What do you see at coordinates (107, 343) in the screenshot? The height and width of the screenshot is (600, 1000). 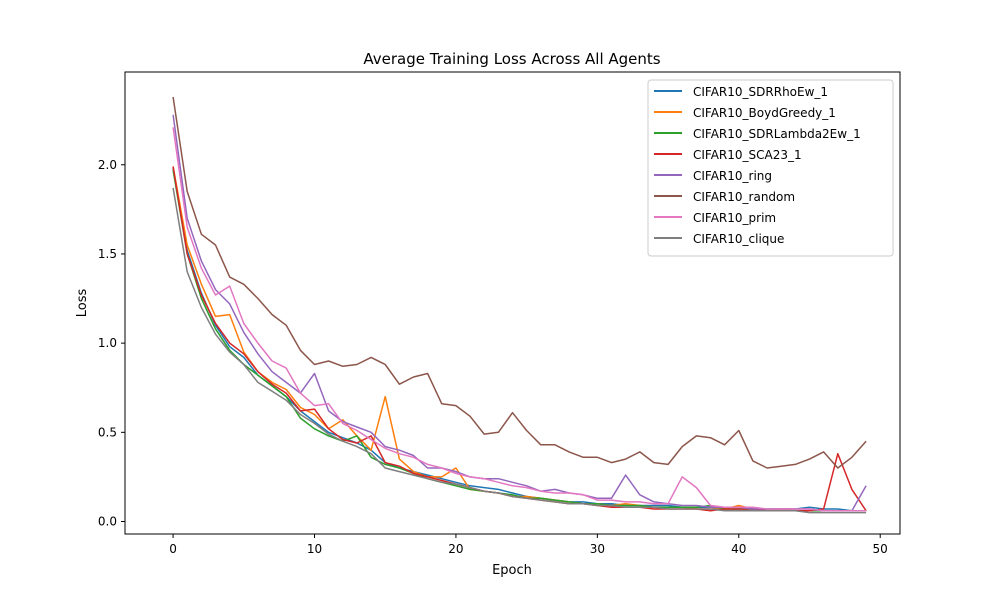 I see `y-tick-label: 1.0` at bounding box center [107, 343].